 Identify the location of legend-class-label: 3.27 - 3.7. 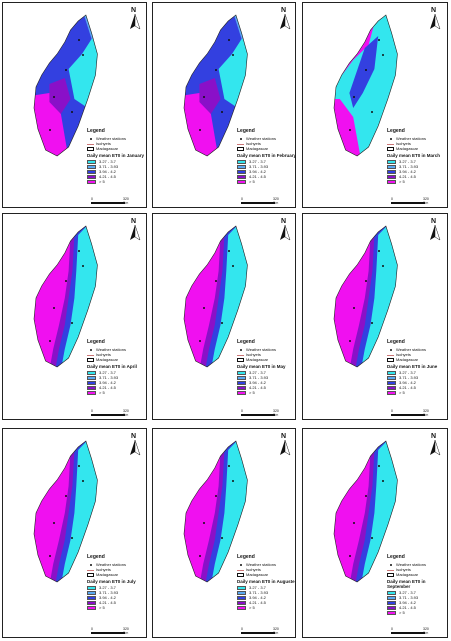
(257, 372).